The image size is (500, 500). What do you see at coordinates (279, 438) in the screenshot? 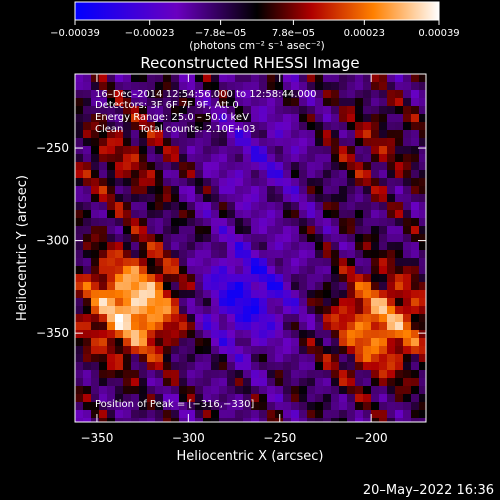
I see `x-tick-label: −250` at bounding box center [279, 438].